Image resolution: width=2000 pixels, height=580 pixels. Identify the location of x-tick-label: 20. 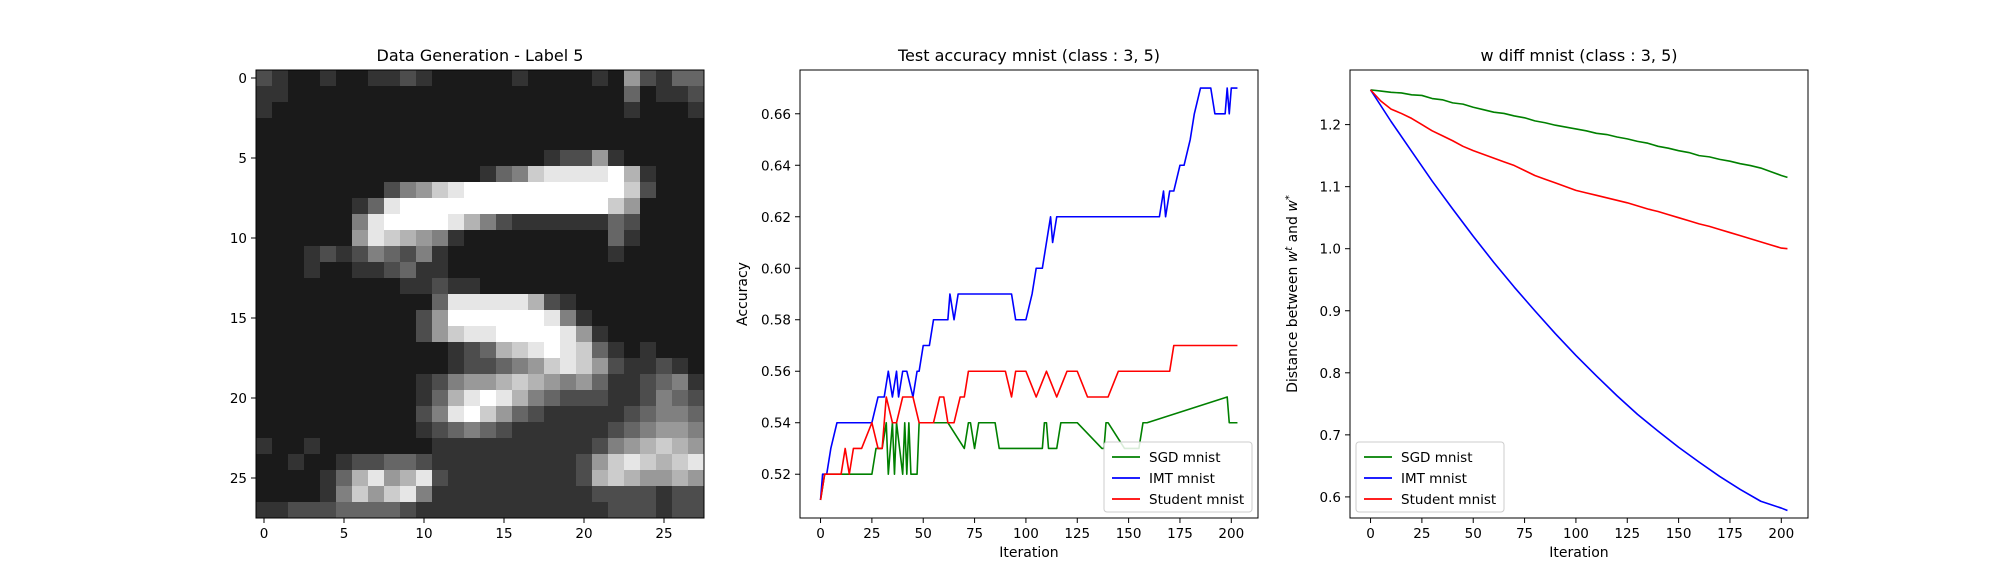
(583, 534).